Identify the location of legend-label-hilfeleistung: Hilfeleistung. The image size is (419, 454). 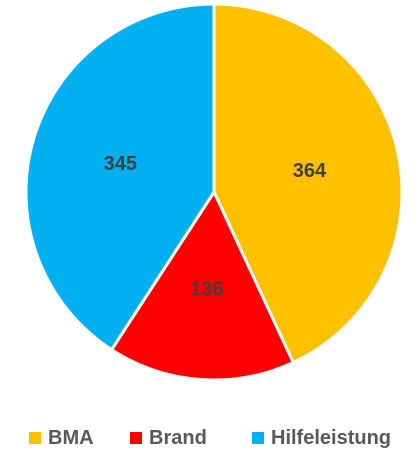
(331, 438).